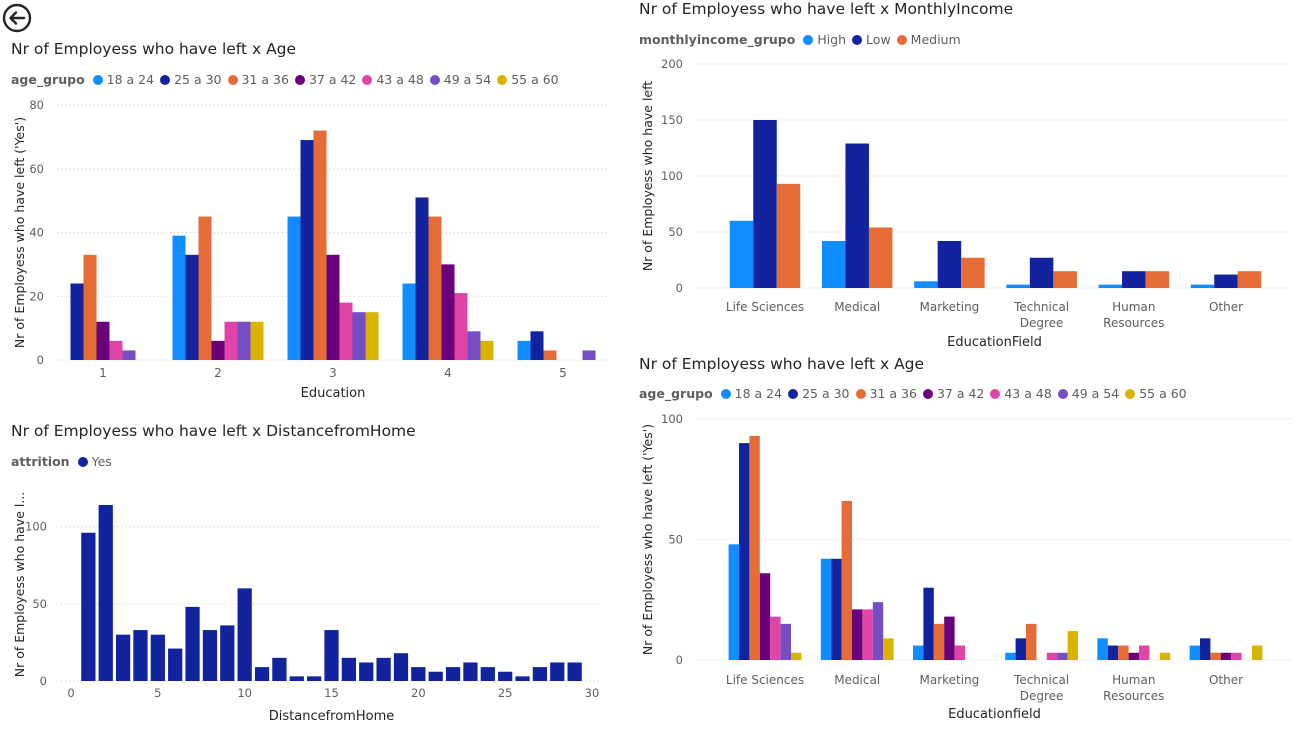 The image size is (1300, 731). I want to click on x-tick-label: Marketing, so click(949, 307).